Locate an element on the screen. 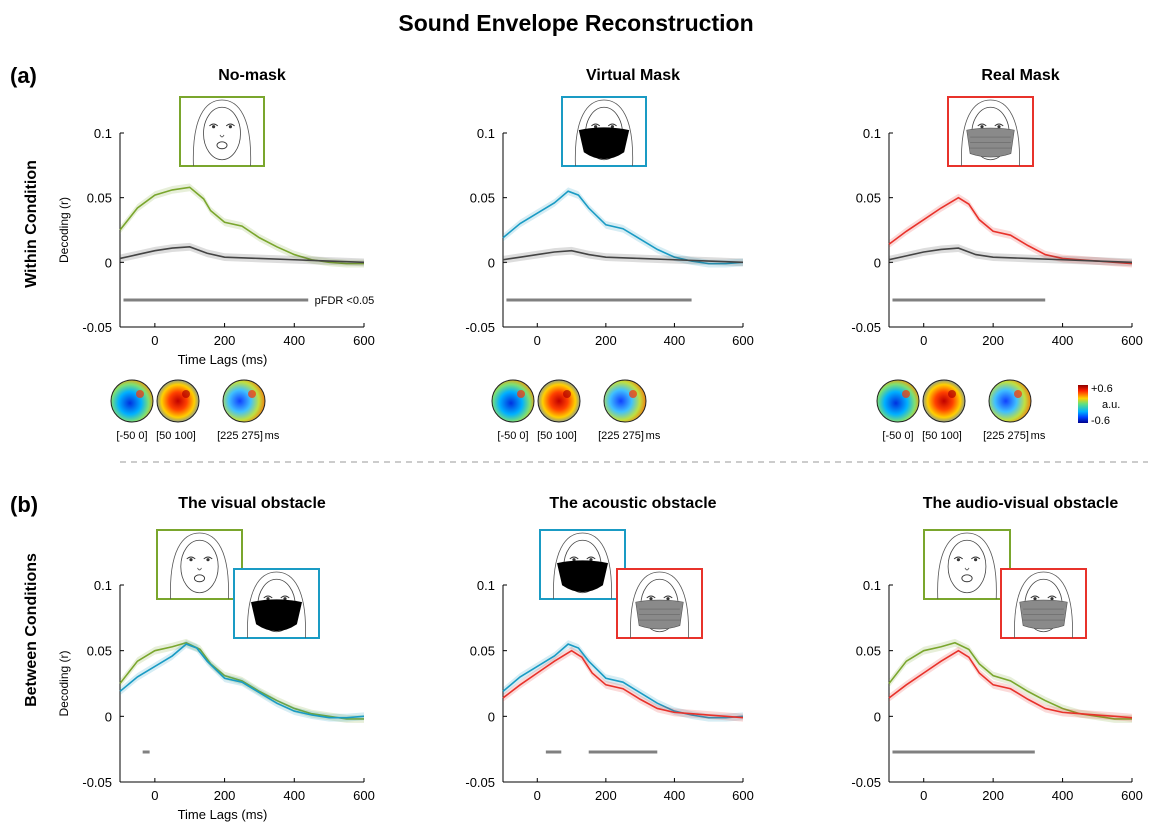 The width and height of the screenshot is (1152, 829). y-tick-label: 0.05 is located at coordinates (868, 198).